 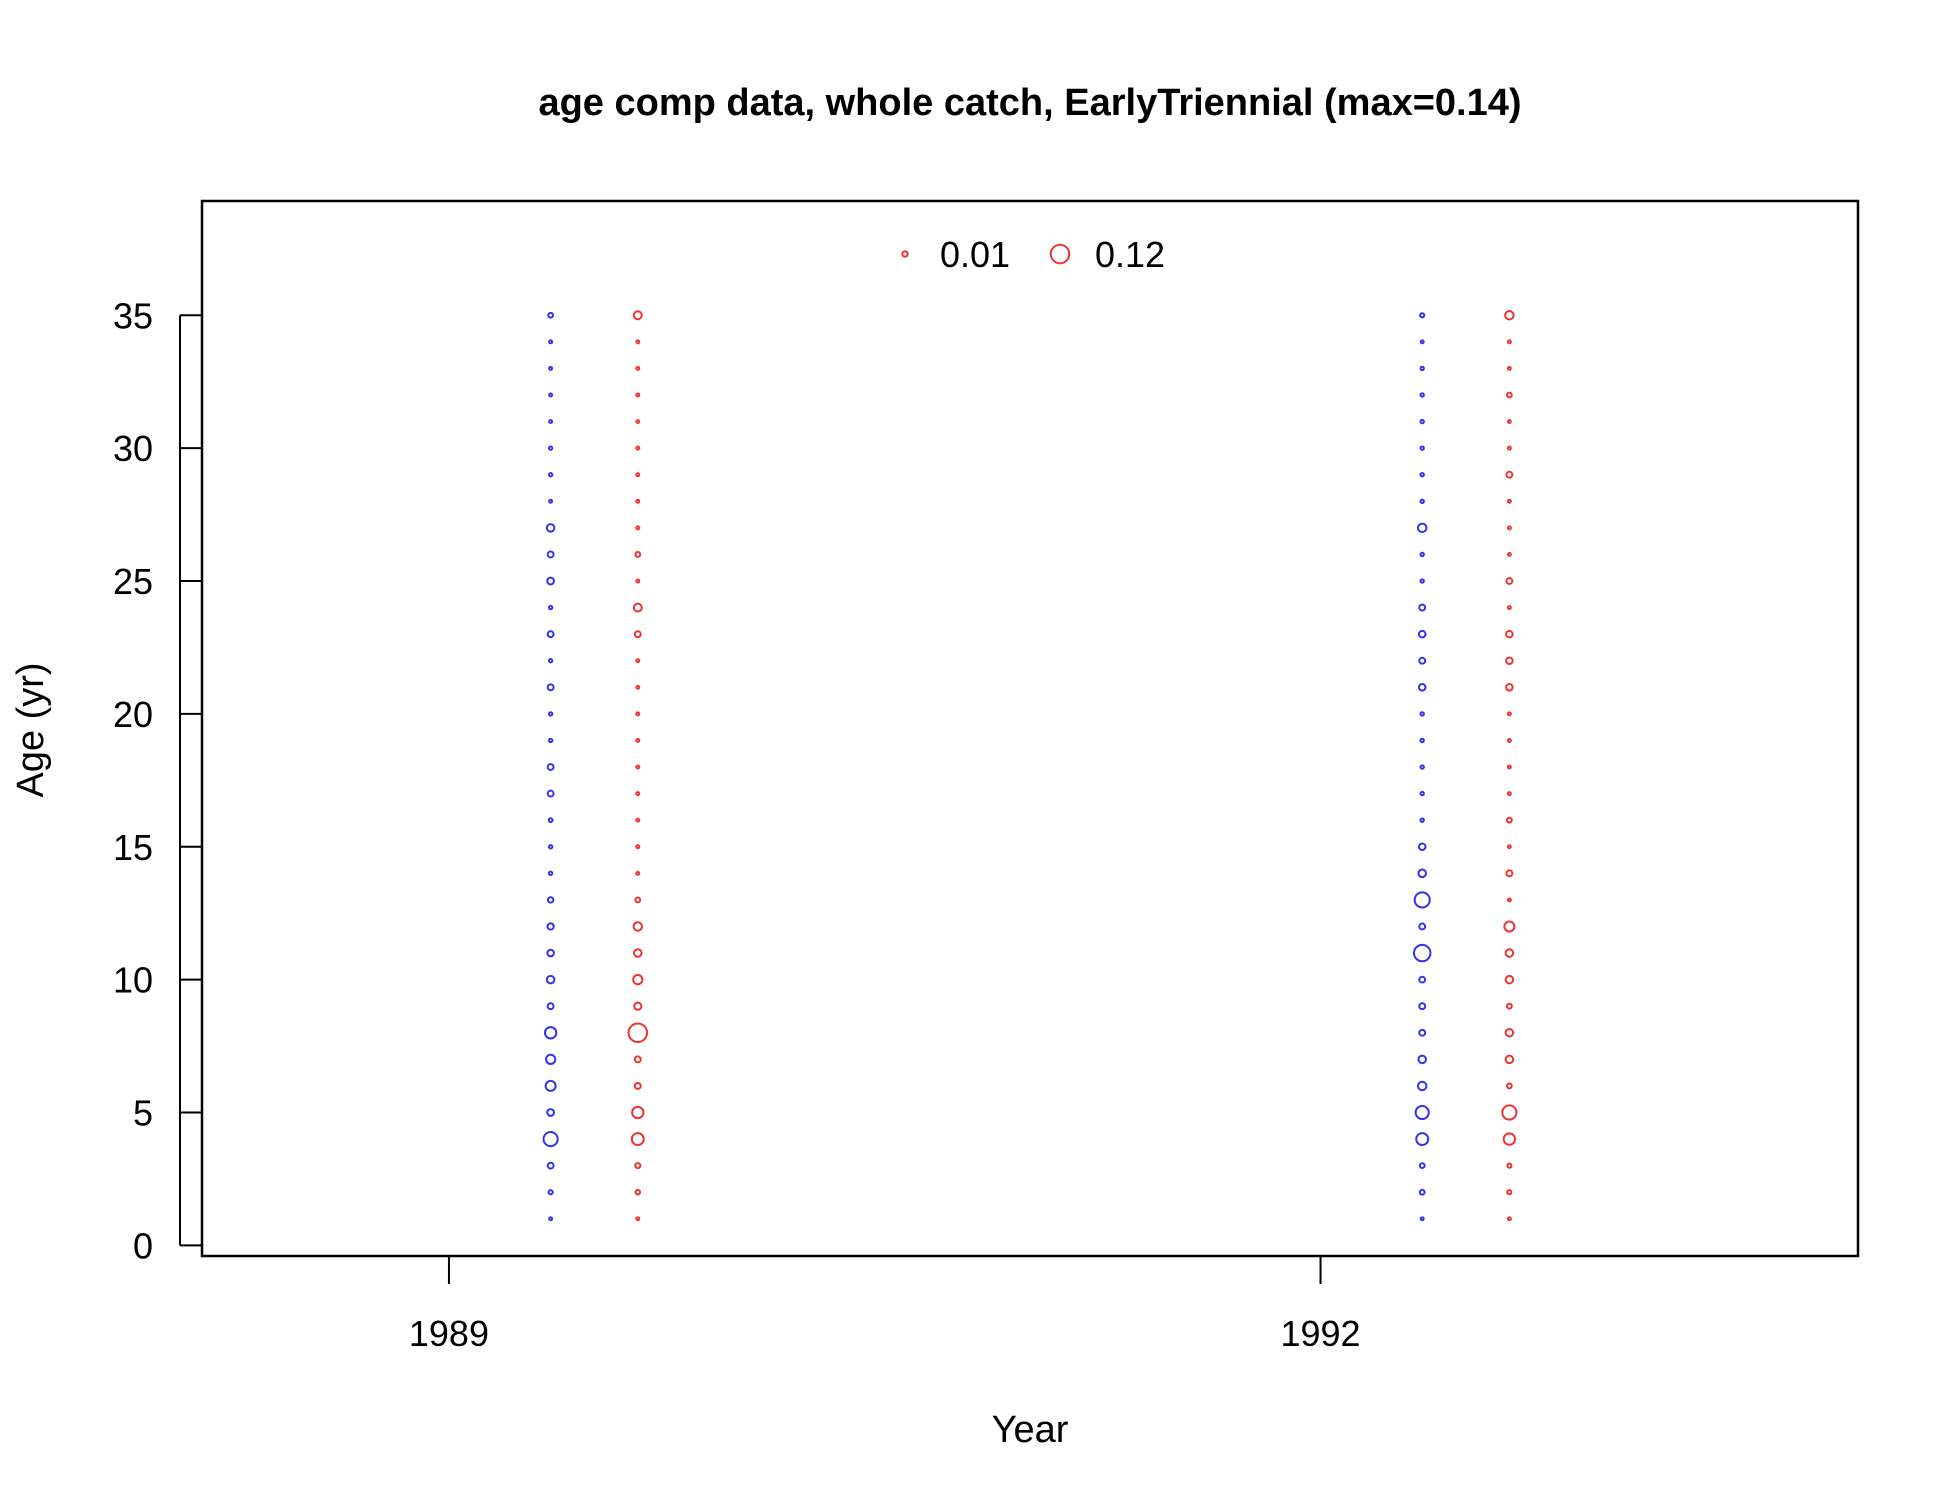 I want to click on legend: 0.01 0.12, so click(x=1033, y=254).